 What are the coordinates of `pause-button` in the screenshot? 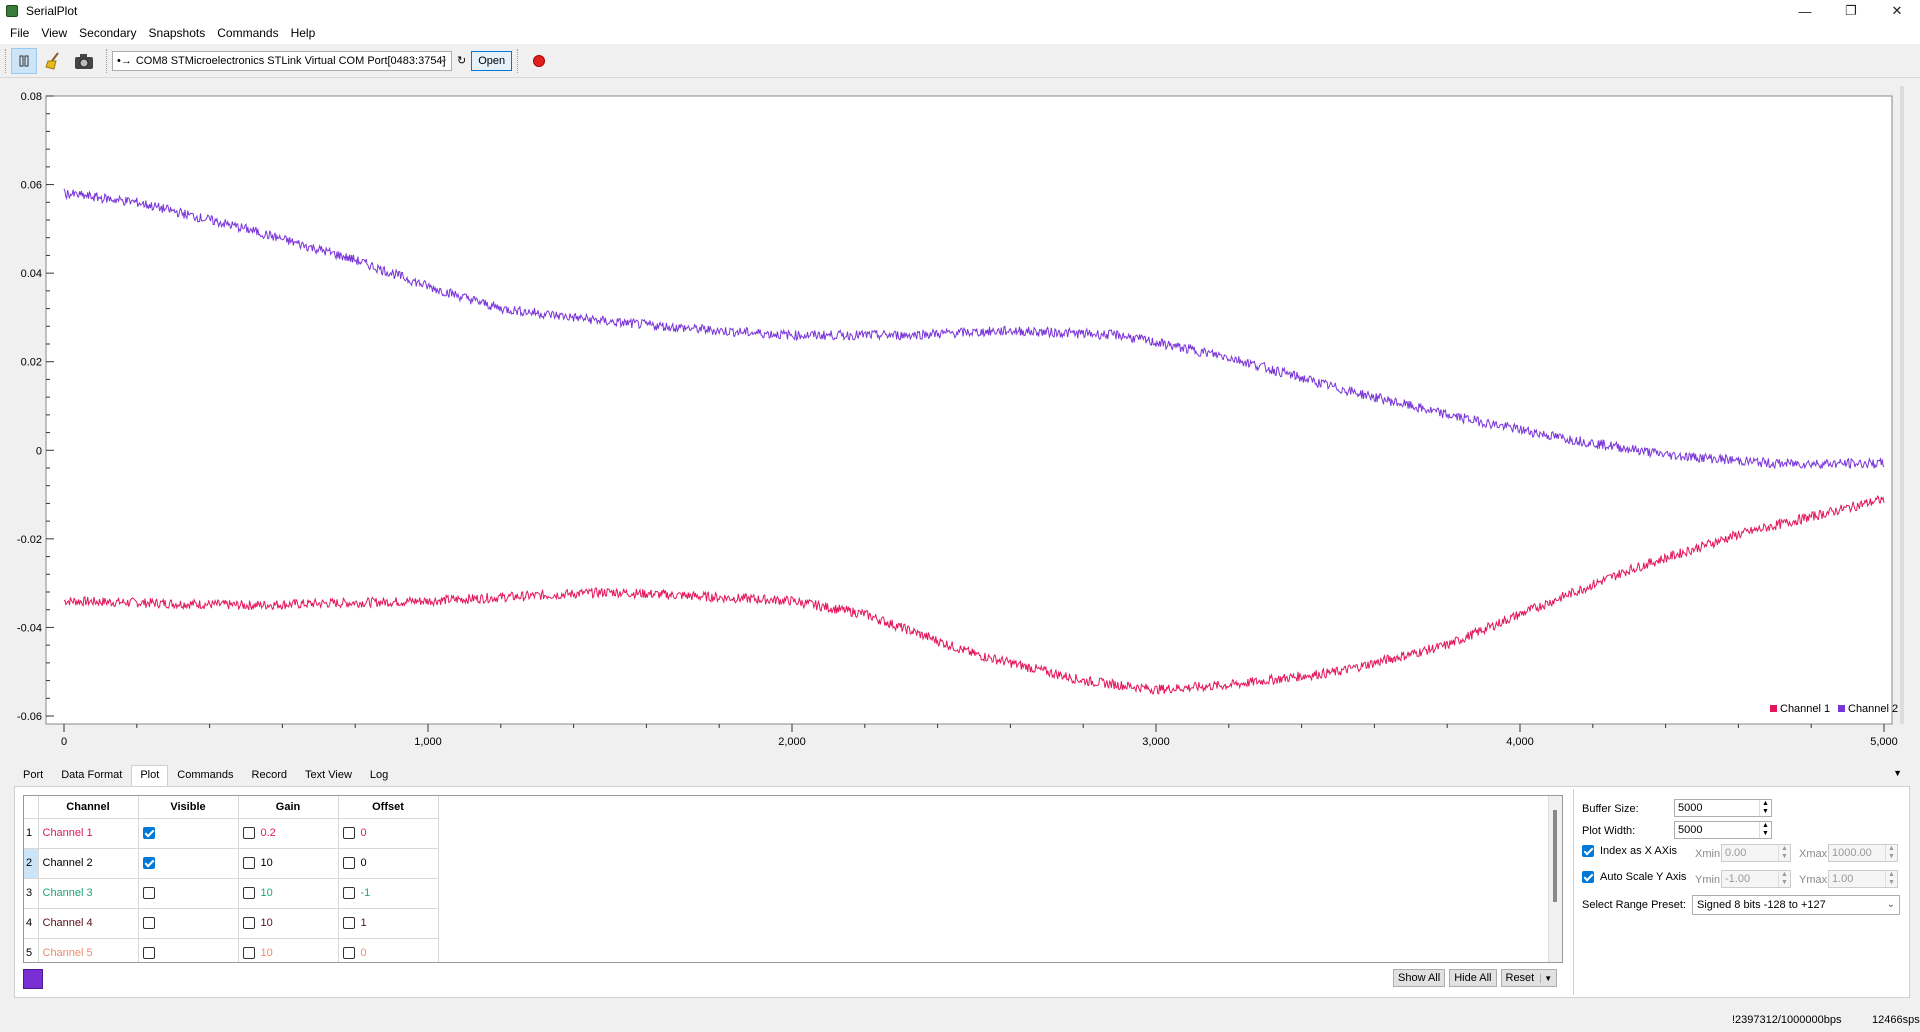 It's located at (24, 60).